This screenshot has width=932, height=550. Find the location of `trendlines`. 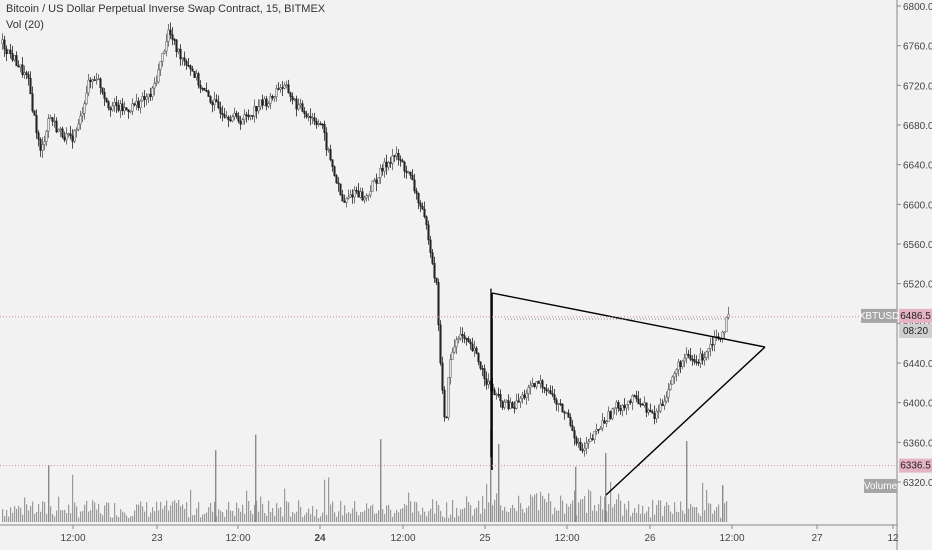

trendlines is located at coordinates (628, 394).